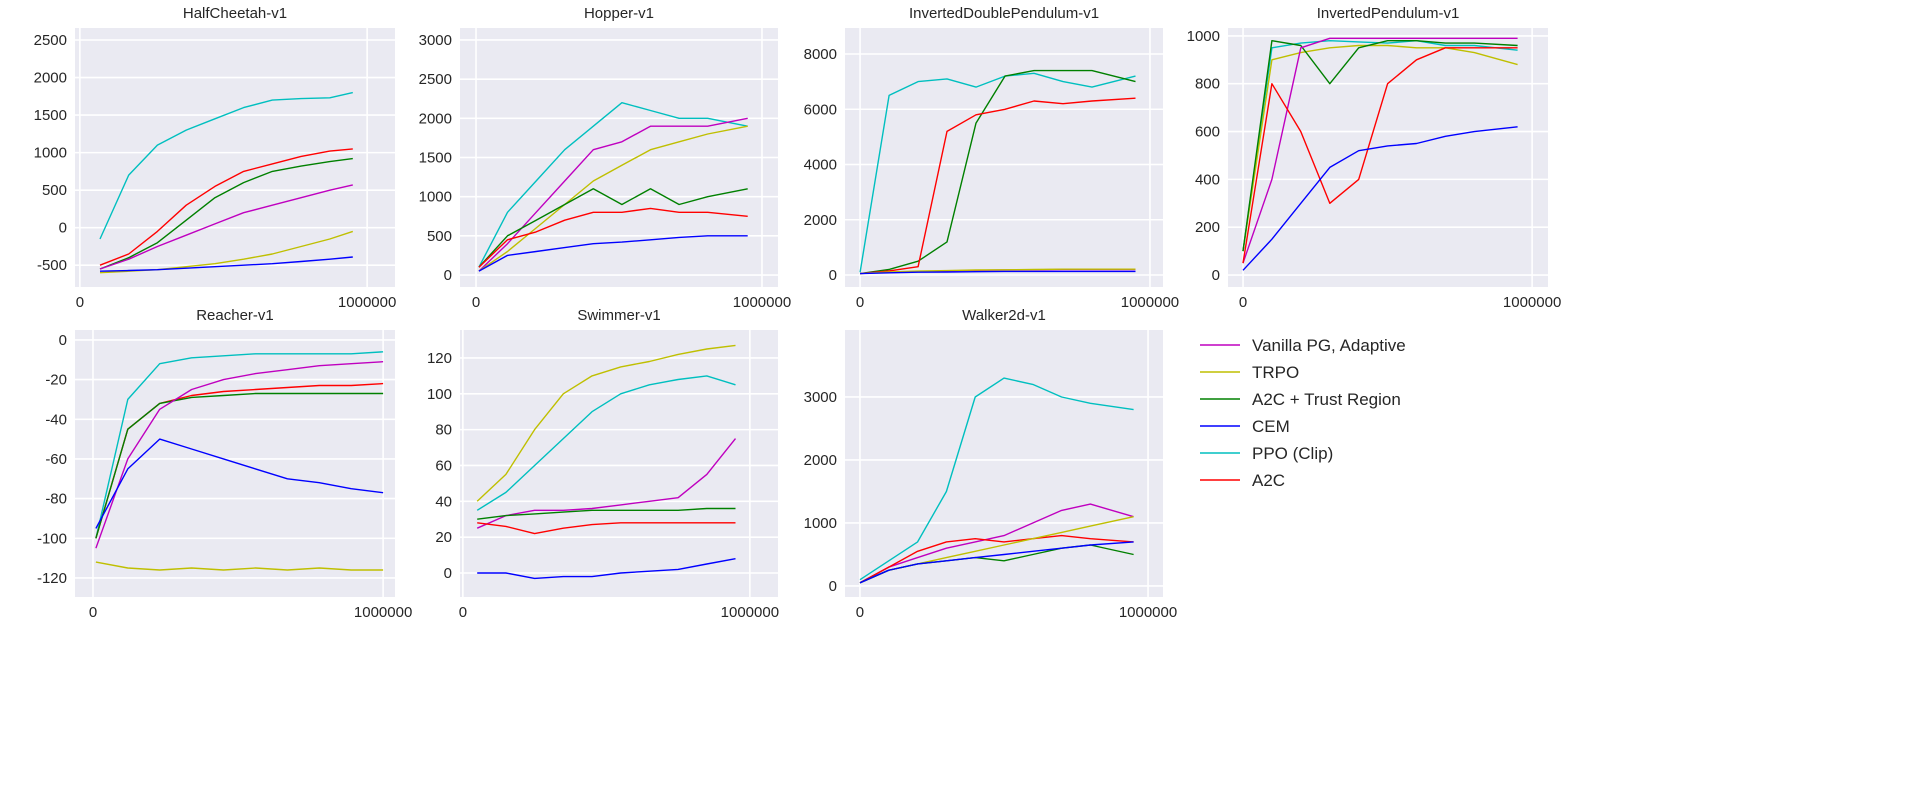  I want to click on legend-label: TRPO, so click(1275, 372).